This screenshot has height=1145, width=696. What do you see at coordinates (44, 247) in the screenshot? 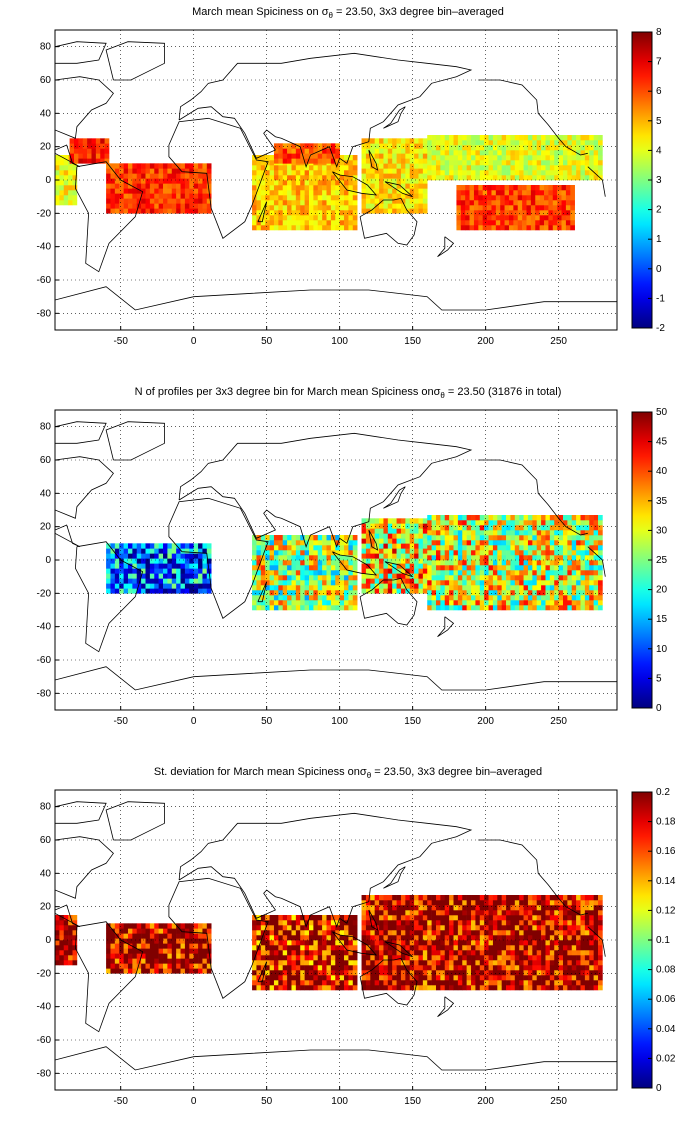
I see `y-tick-label: -40` at bounding box center [44, 247].